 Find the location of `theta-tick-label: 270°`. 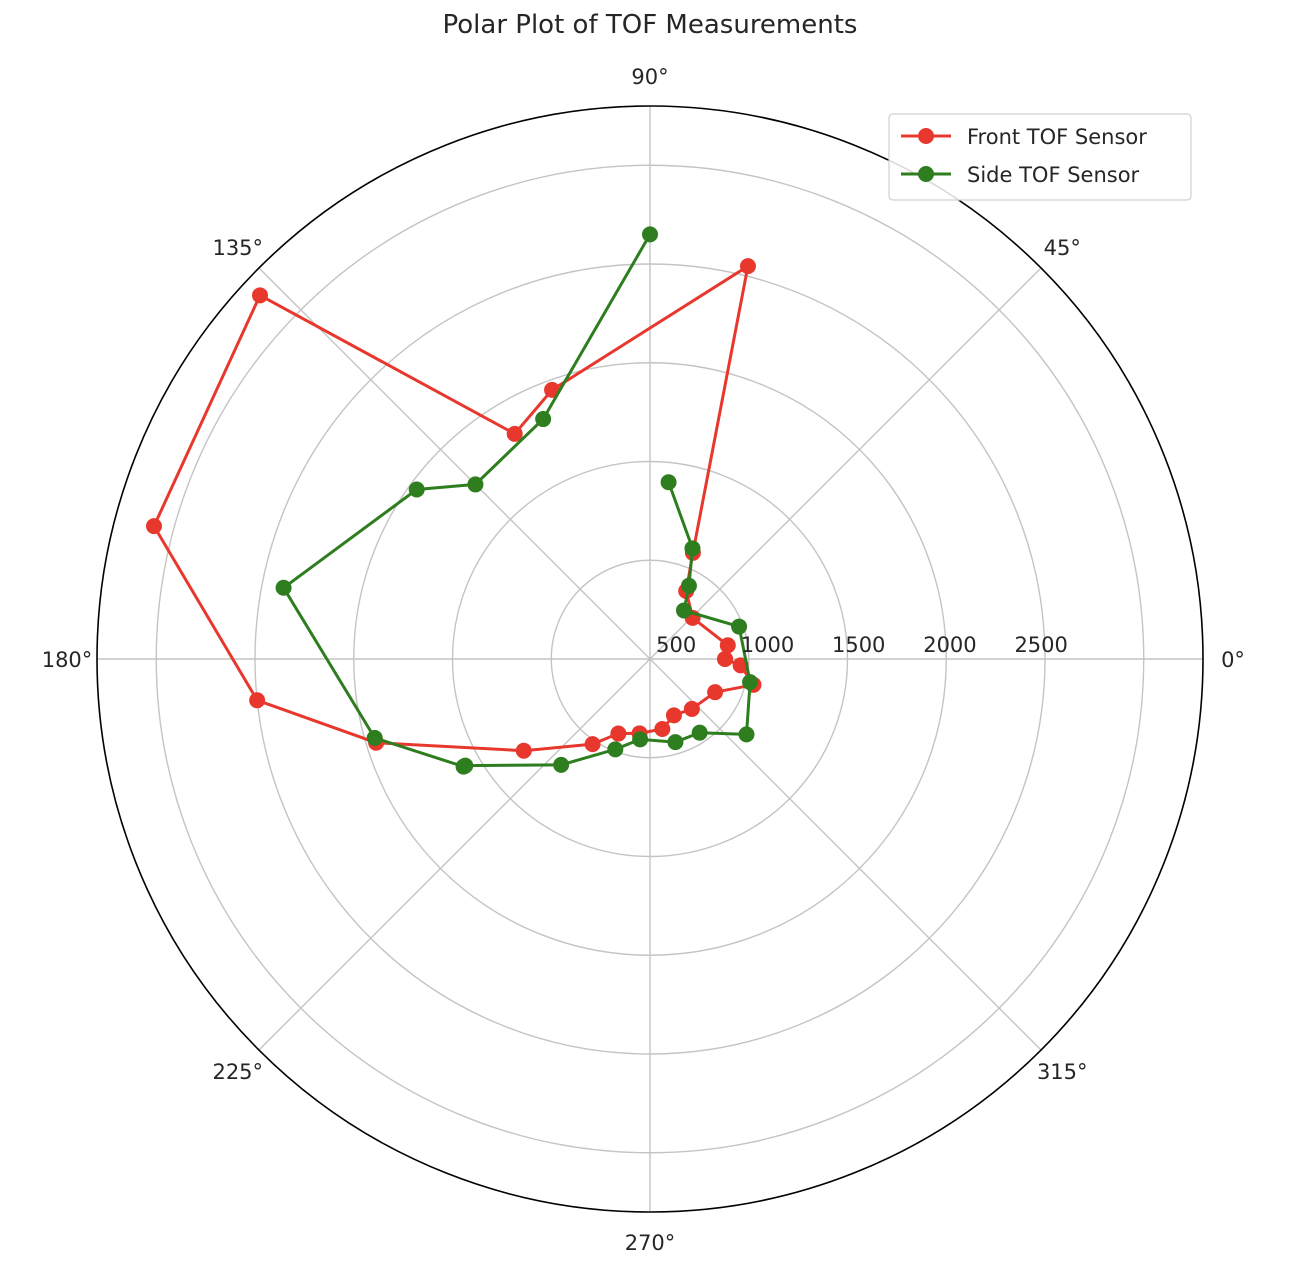

theta-tick-label: 270° is located at coordinates (650, 1243).